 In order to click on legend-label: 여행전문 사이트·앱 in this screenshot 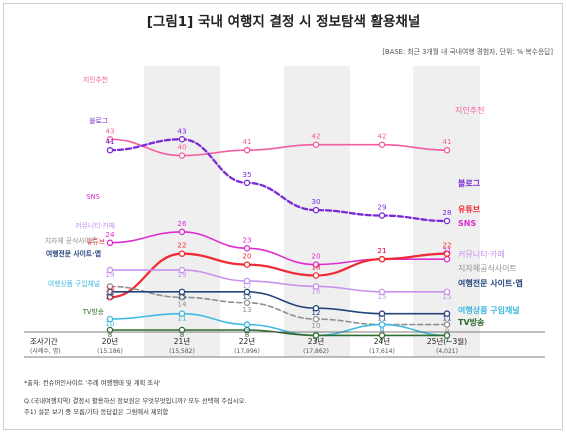, I will do `click(73, 253)`.